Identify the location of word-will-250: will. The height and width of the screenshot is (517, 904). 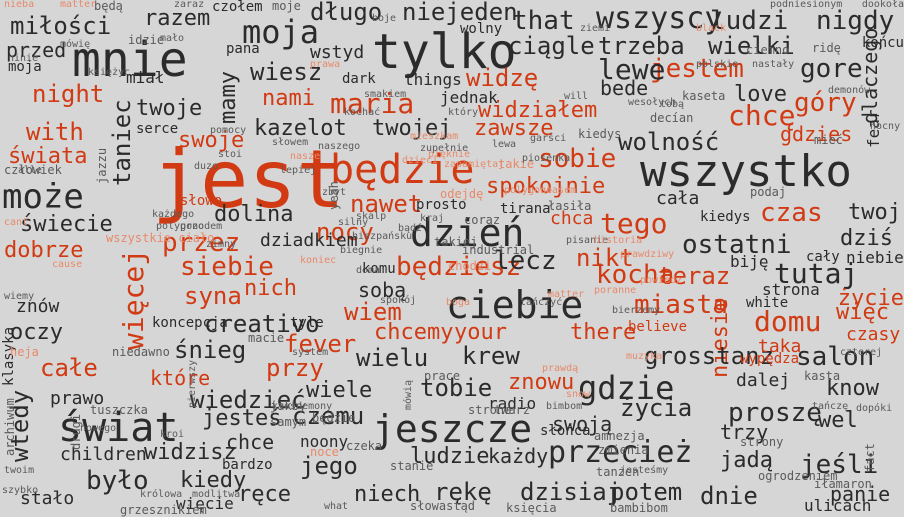
(576, 96).